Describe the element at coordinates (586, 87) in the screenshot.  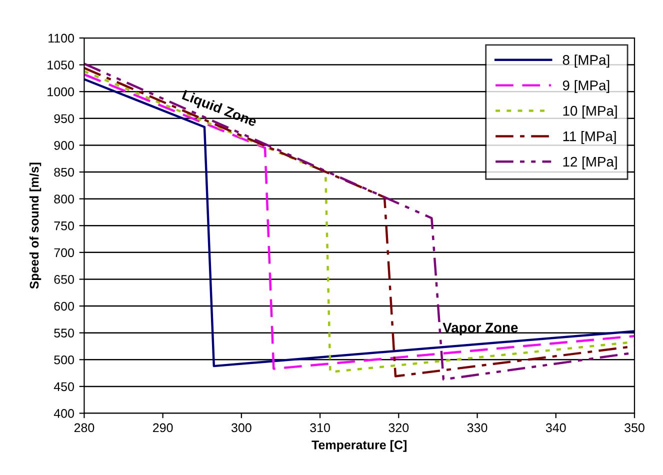
I see `legend-label: 9 [MPa]` at that location.